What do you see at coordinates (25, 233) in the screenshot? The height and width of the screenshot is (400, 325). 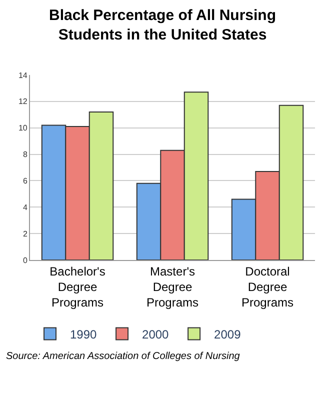 I see `y-tick-label: 2` at bounding box center [25, 233].